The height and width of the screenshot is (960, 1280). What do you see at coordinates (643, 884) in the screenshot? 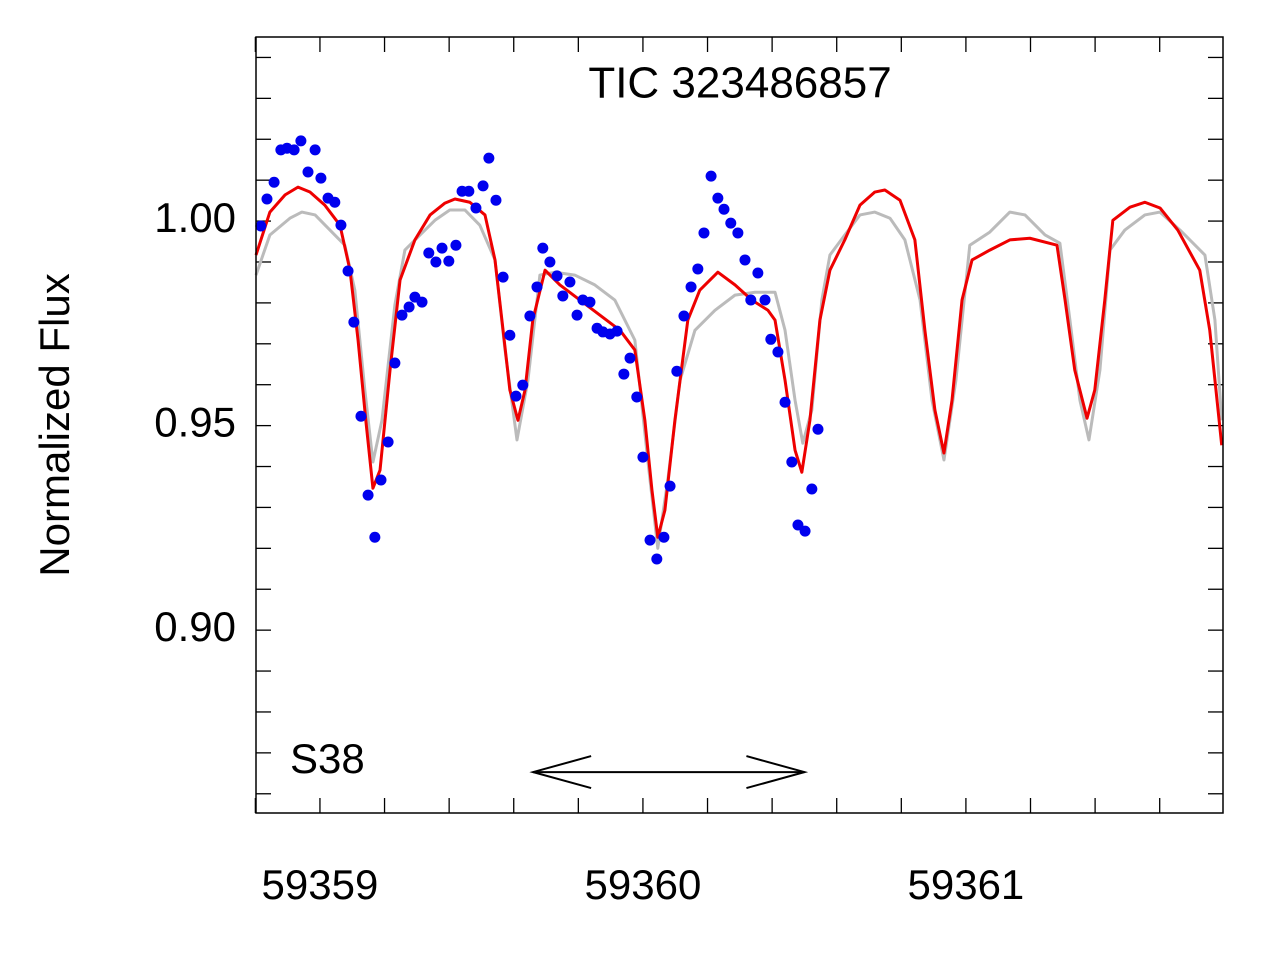
I see `x-tick-label: 59360` at bounding box center [643, 884].